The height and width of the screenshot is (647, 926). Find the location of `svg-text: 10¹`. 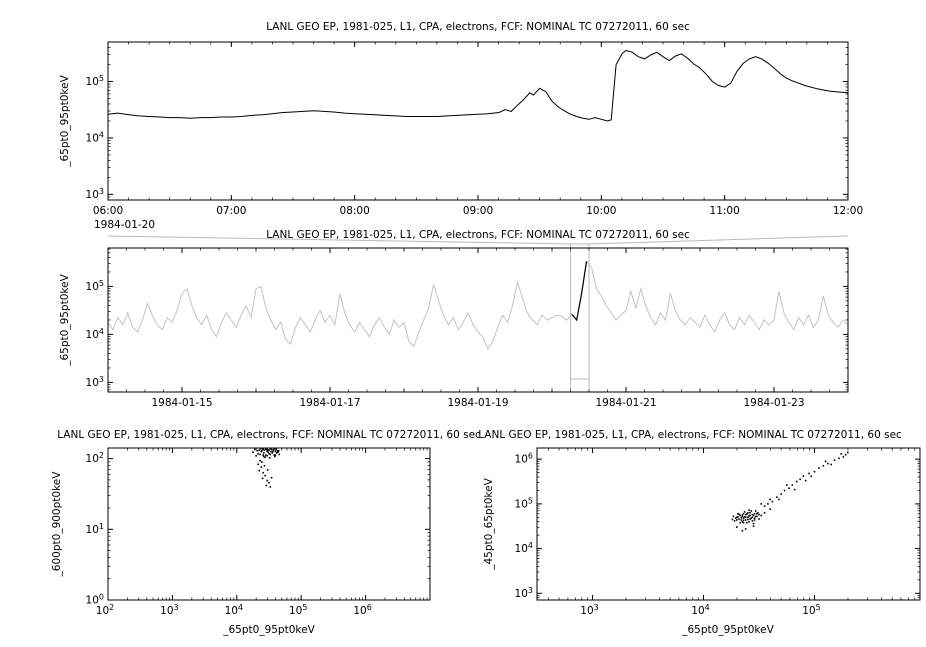

svg-text: 10¹ is located at coordinates (95, 529).